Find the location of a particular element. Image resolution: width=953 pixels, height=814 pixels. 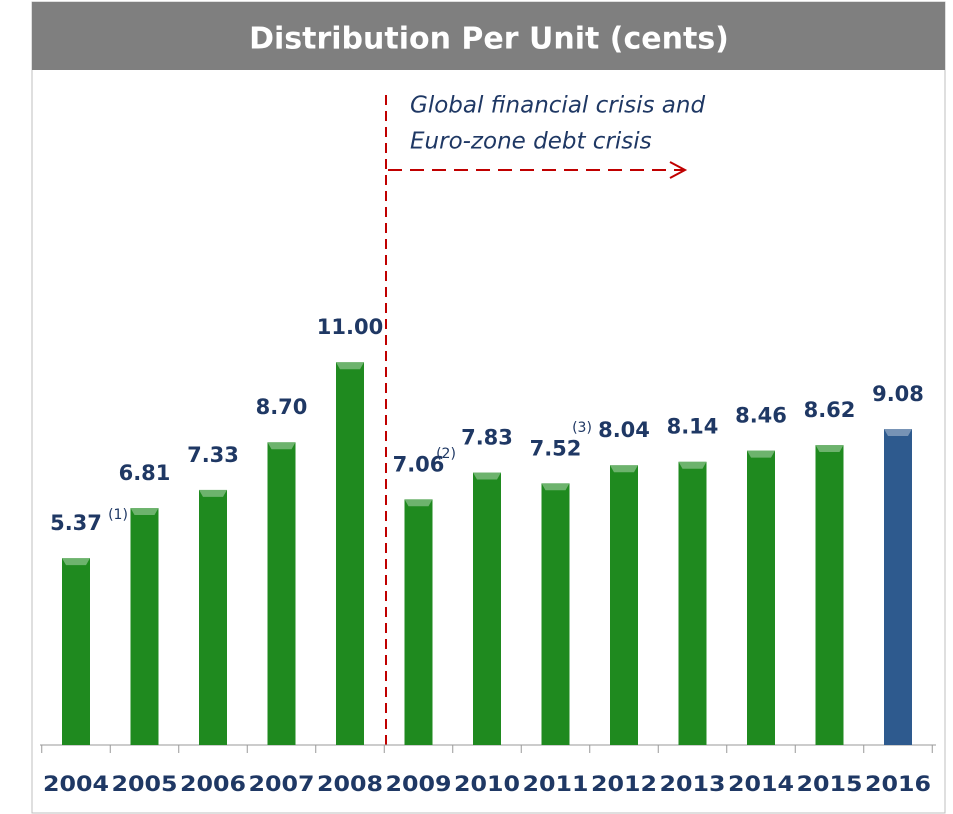

x-tick-label: 2010 is located at coordinates (487, 784).